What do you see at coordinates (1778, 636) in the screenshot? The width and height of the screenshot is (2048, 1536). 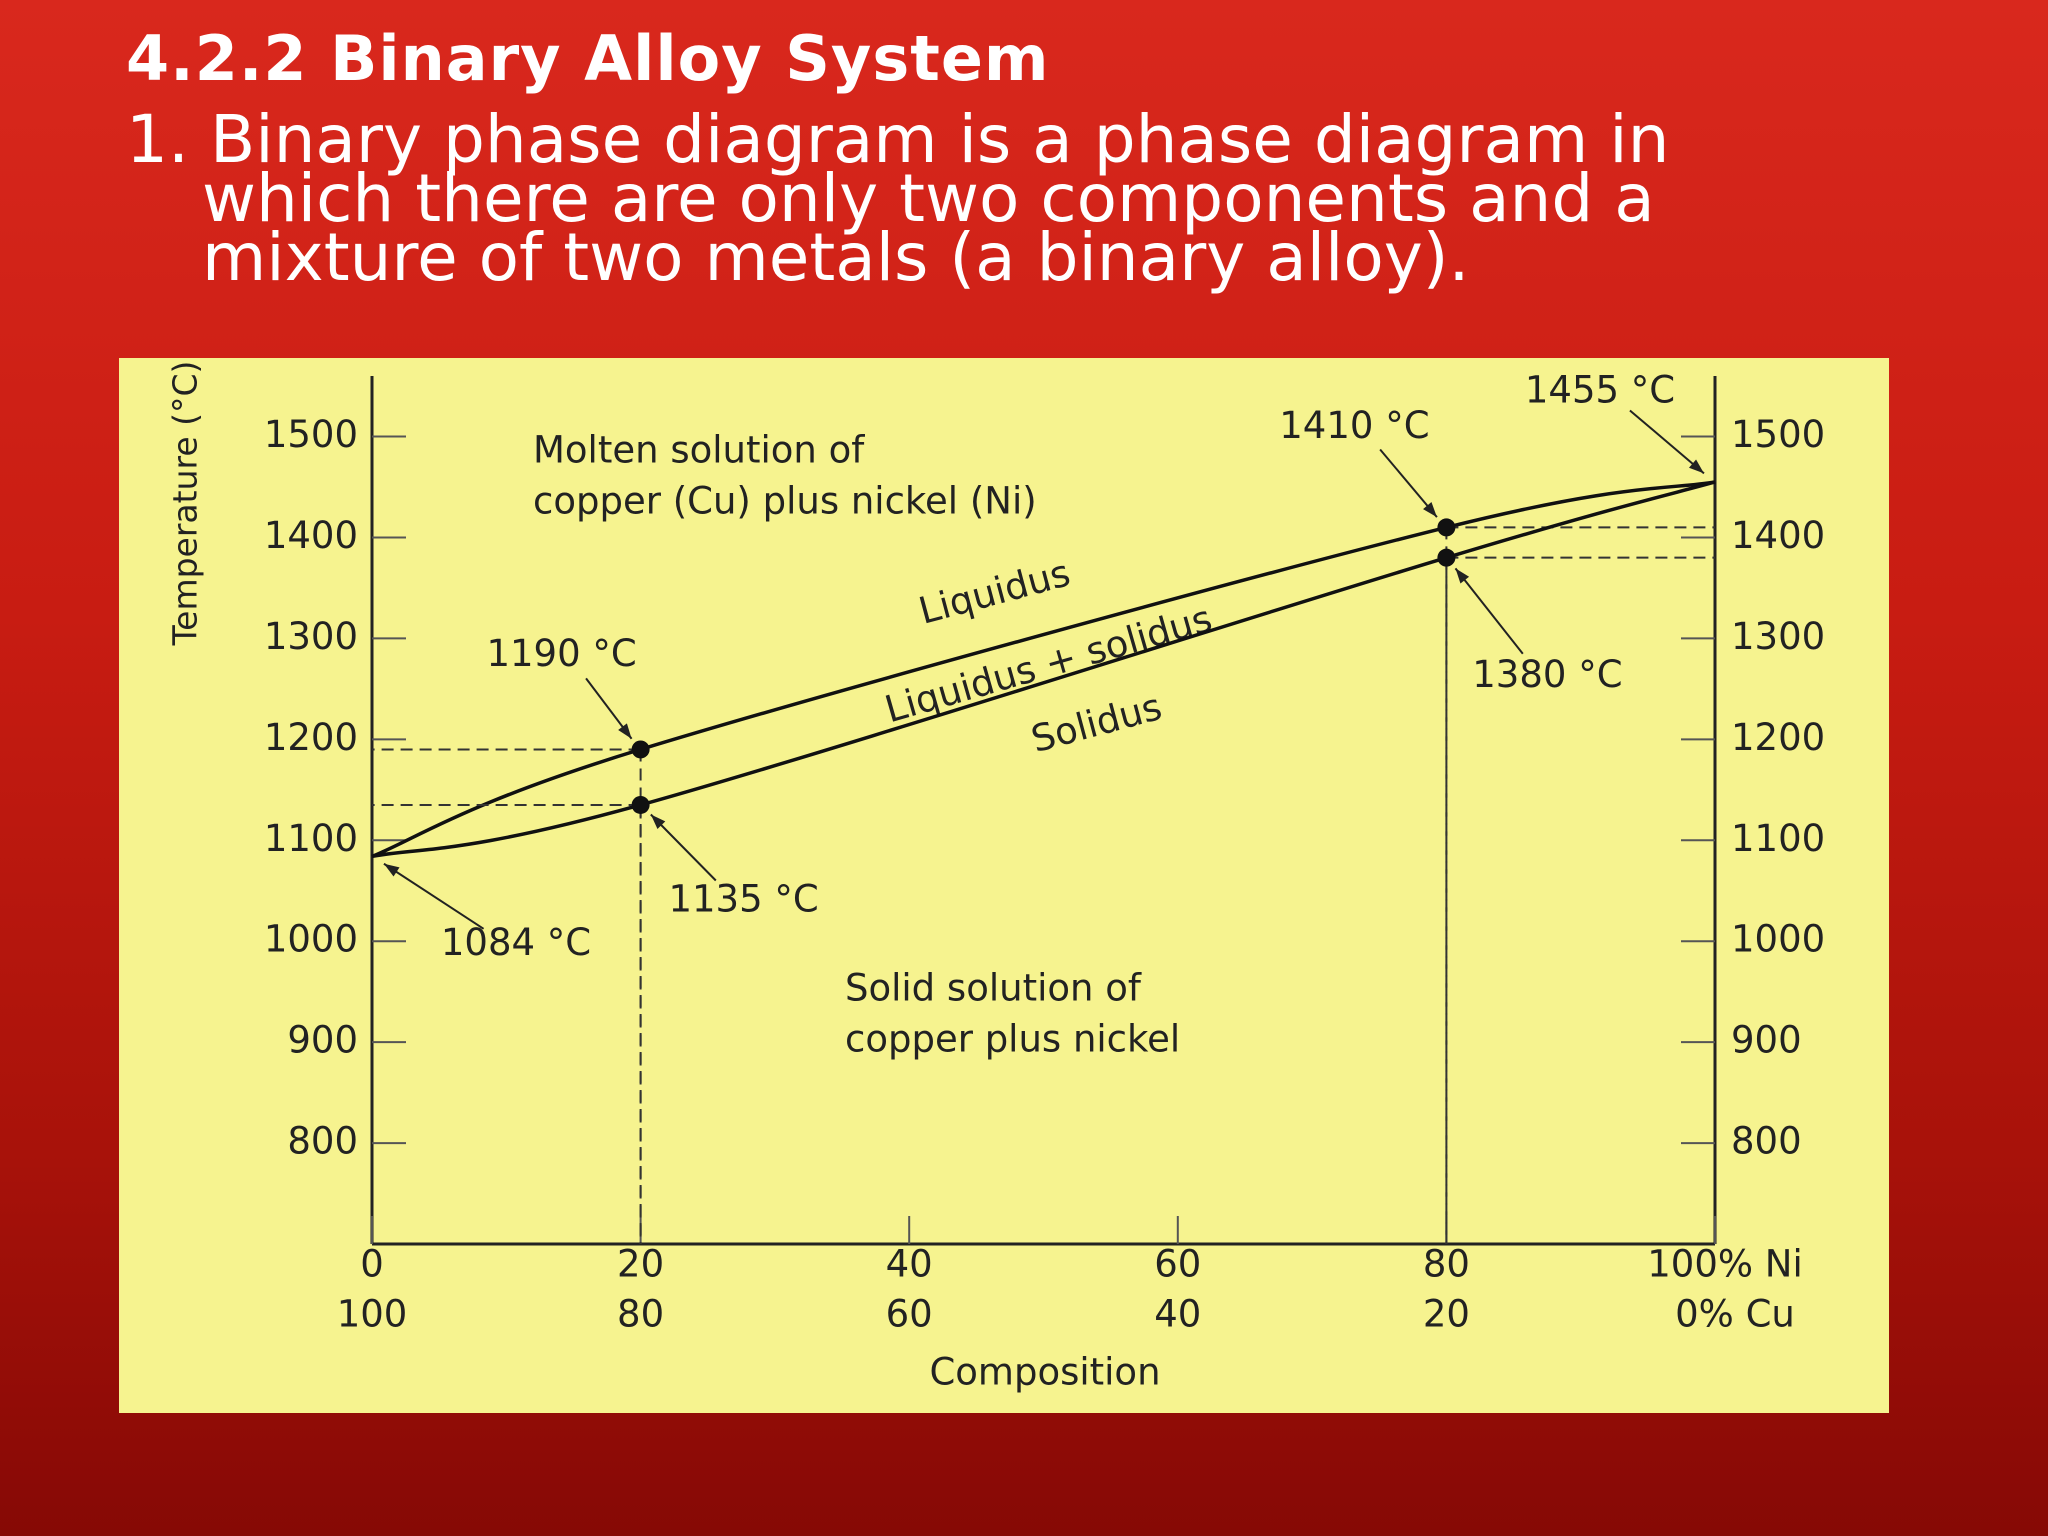 I see `y2-tick-label: 1300` at bounding box center [1778, 636].